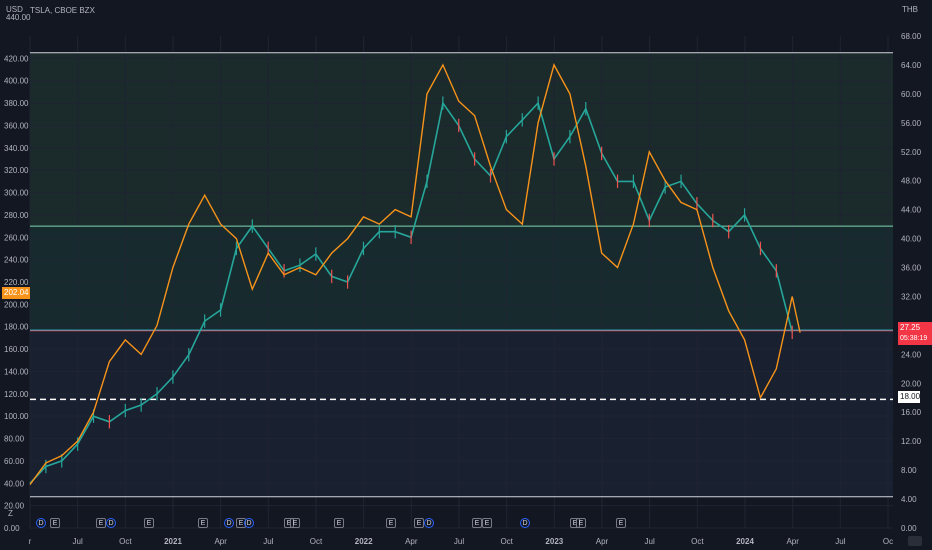 The height and width of the screenshot is (550, 932). Describe the element at coordinates (911, 94) in the screenshot. I see `right-axis-tick: 60.00` at that location.